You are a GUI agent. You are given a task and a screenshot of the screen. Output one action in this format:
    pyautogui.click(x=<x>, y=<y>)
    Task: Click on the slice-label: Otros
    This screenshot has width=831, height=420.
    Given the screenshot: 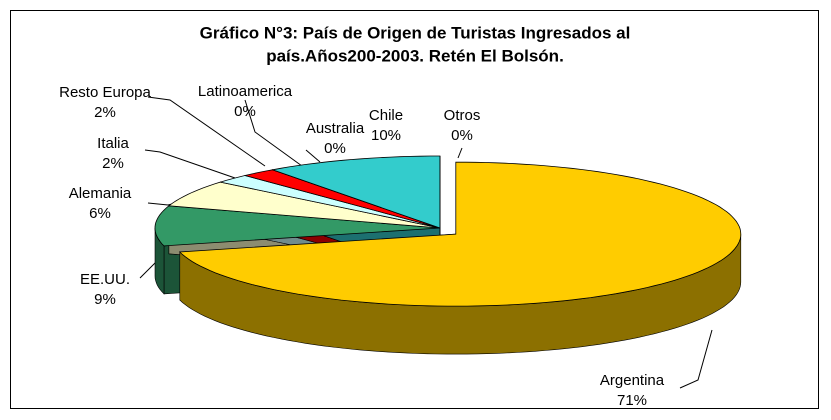 What is the action you would take?
    pyautogui.click(x=462, y=115)
    